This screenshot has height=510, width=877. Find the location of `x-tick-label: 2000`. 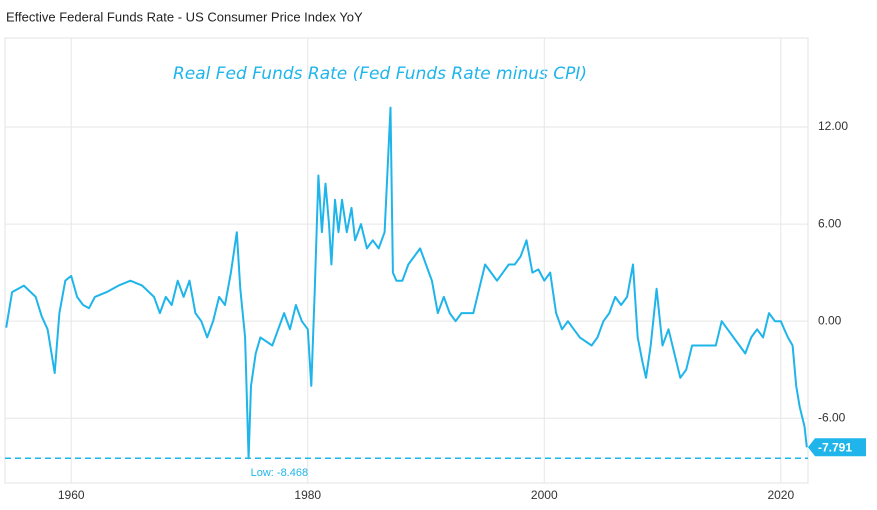

x-tick-label: 2000 is located at coordinates (544, 495).